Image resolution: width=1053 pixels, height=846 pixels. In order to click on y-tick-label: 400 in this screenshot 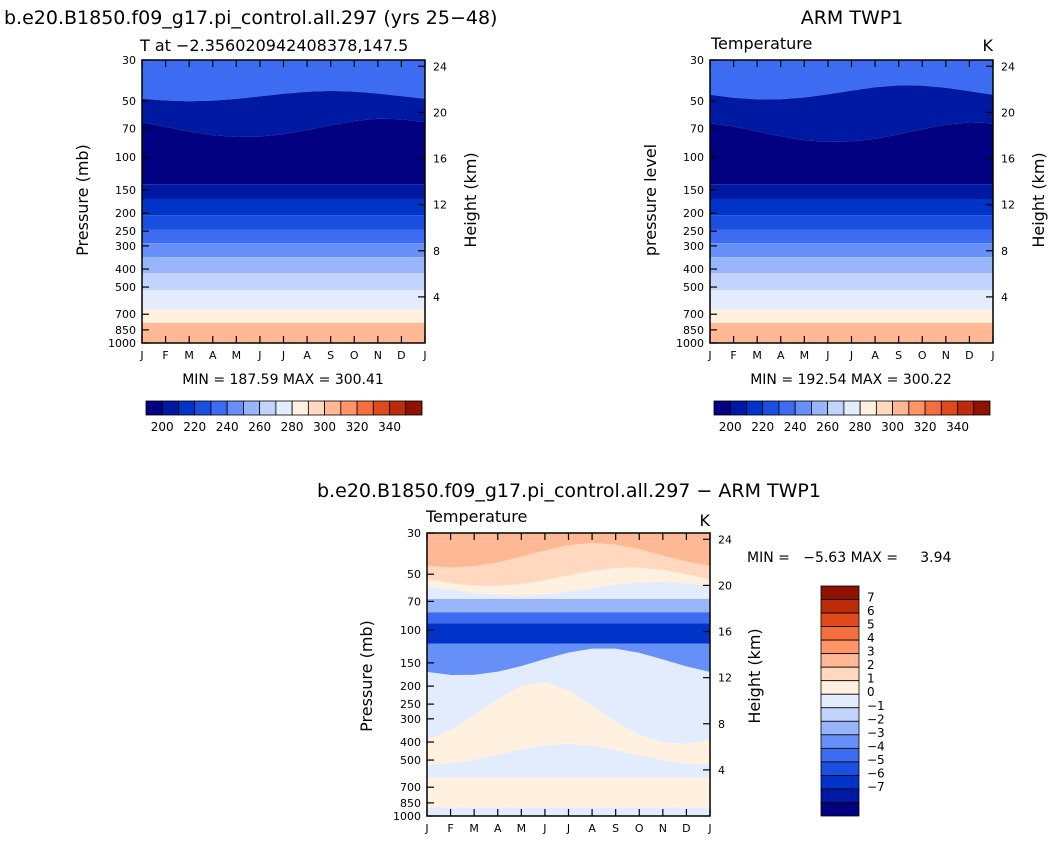, I will do `click(693, 269)`.